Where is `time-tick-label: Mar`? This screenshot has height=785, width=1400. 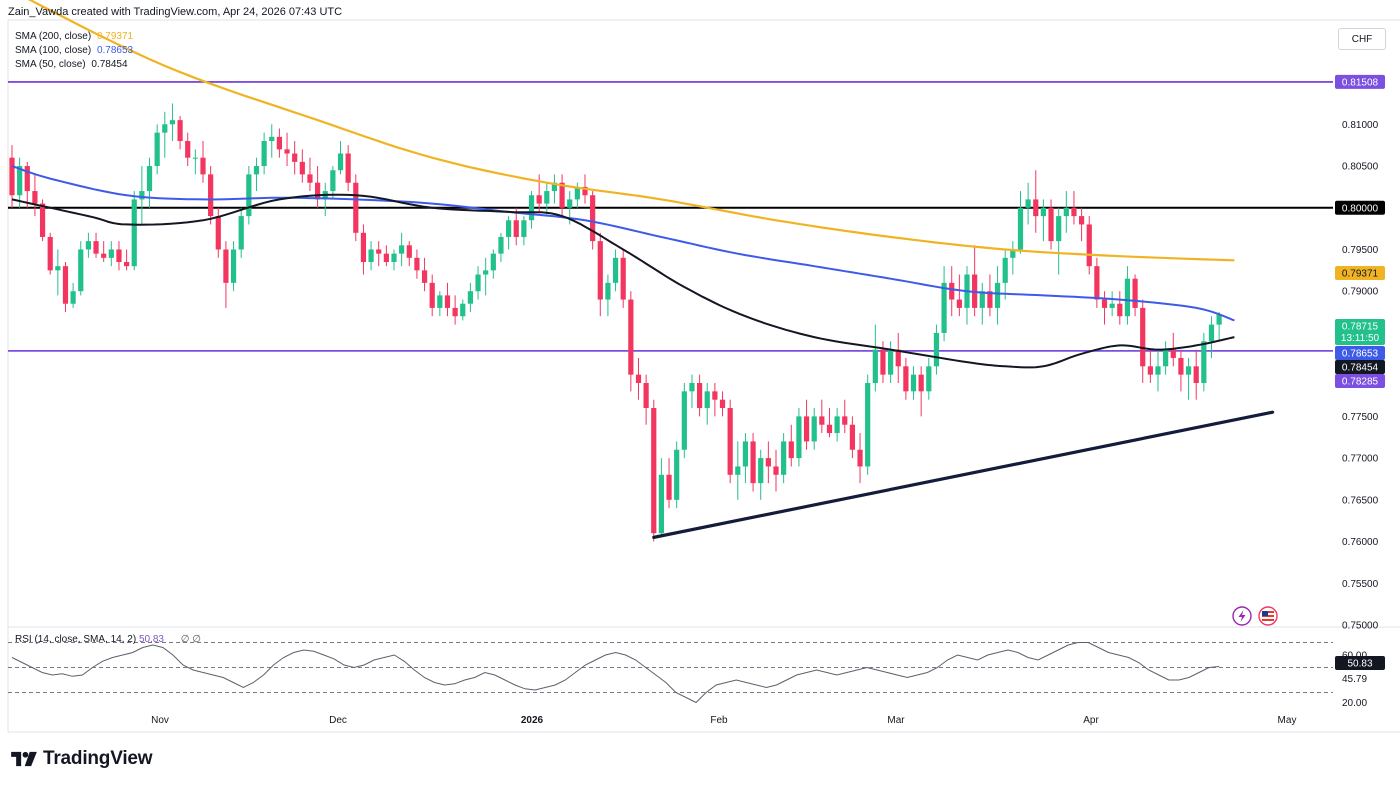
time-tick-label: Mar is located at coordinates (896, 720).